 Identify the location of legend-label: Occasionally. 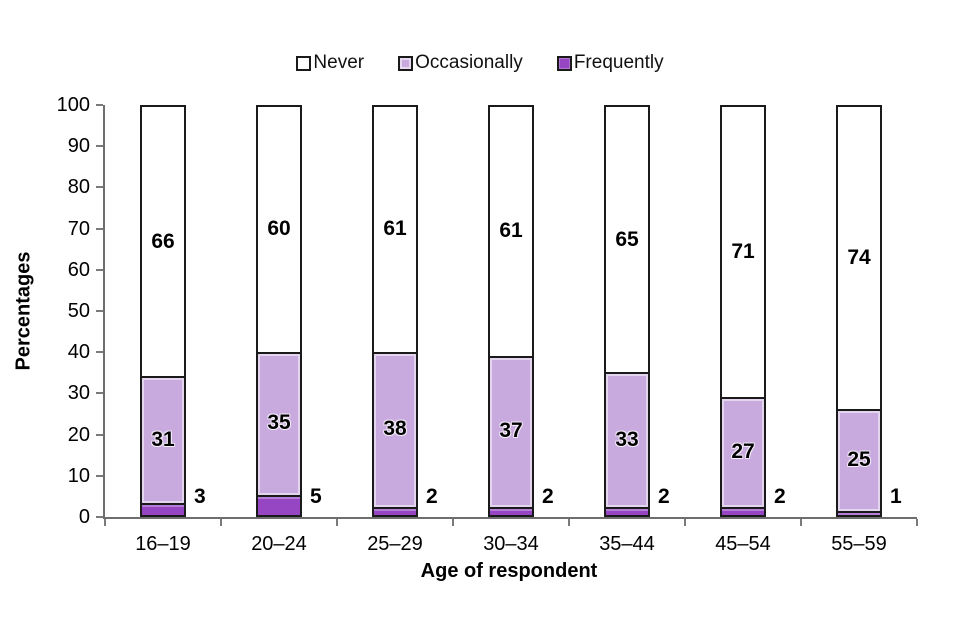
(469, 62).